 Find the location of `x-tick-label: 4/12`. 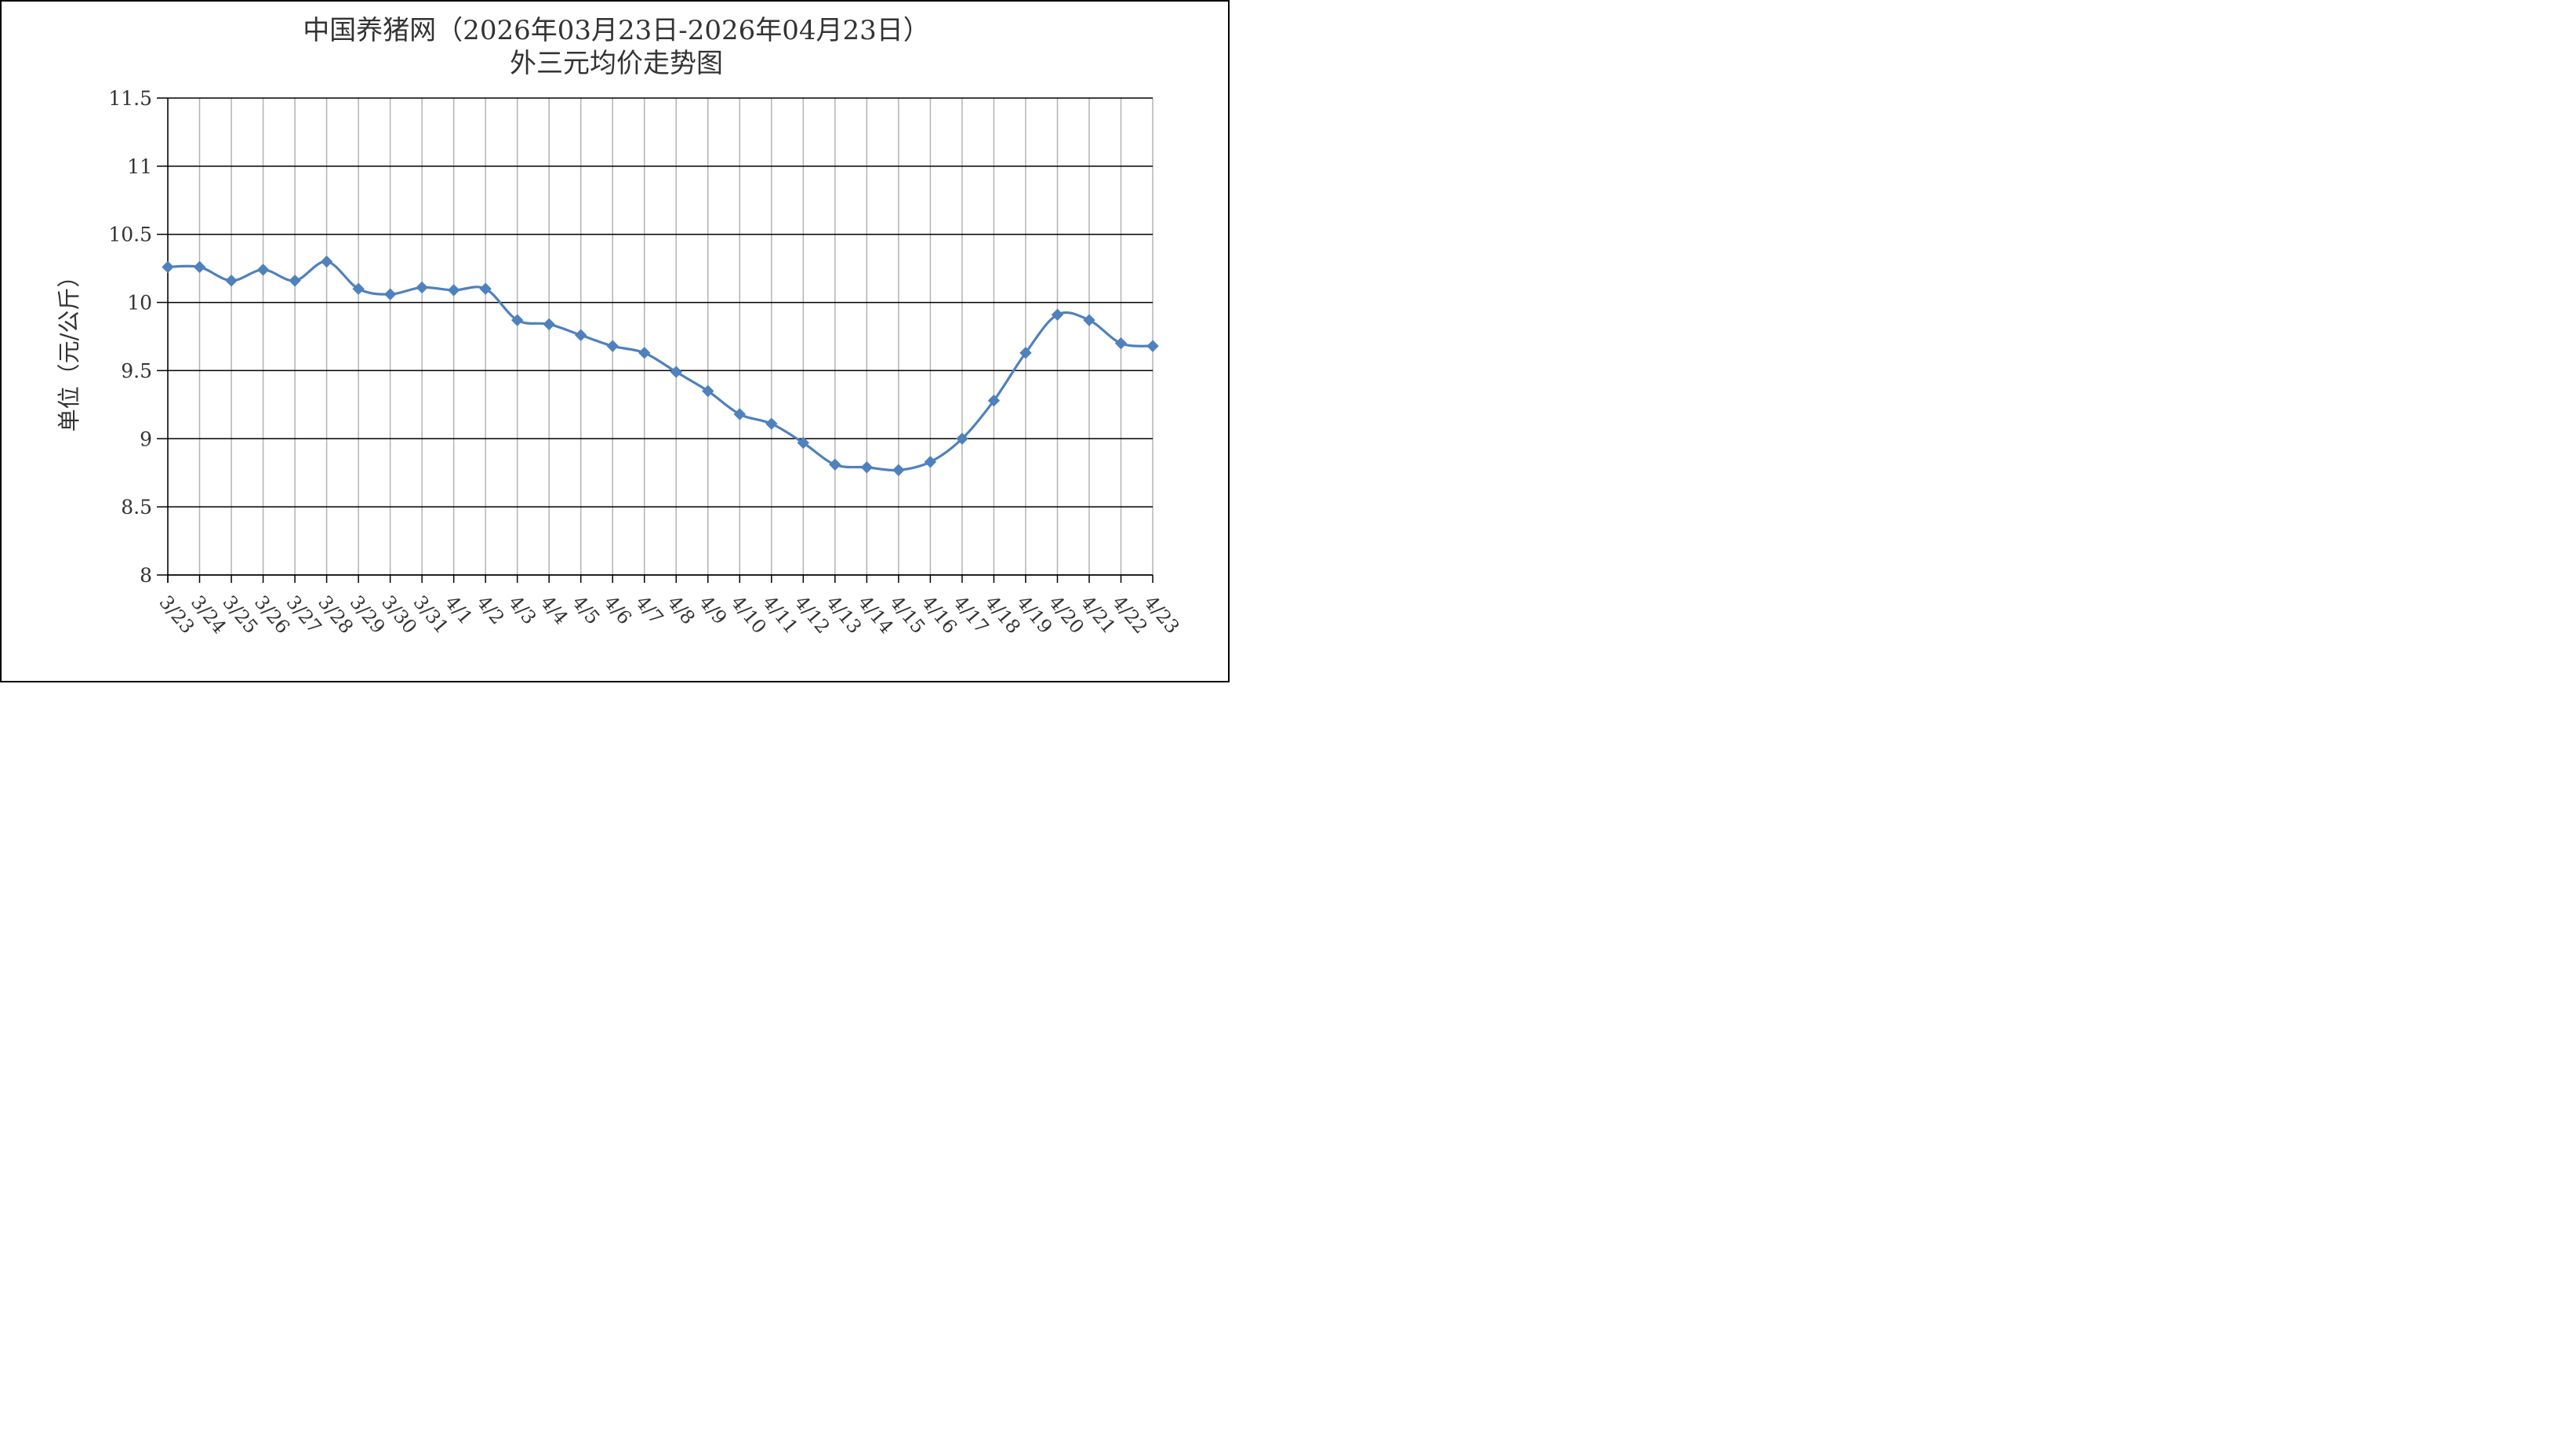

x-tick-label: 4/12 is located at coordinates (812, 614).